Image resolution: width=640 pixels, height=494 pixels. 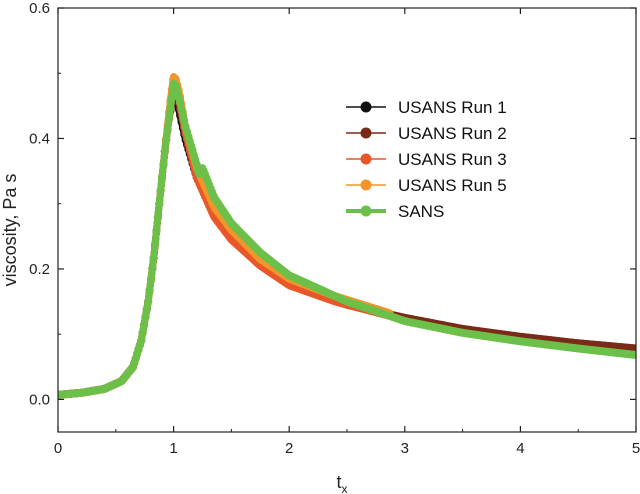 What do you see at coordinates (520, 448) in the screenshot?
I see `x-tick-label: 4` at bounding box center [520, 448].